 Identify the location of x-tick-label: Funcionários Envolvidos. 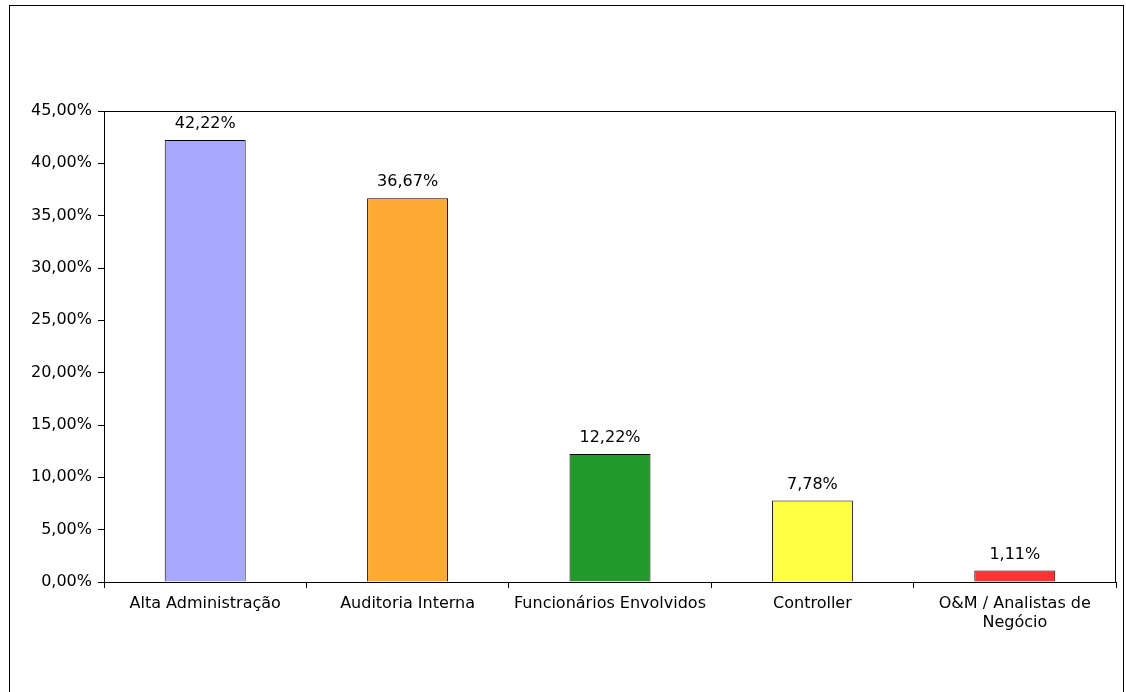
(610, 602).